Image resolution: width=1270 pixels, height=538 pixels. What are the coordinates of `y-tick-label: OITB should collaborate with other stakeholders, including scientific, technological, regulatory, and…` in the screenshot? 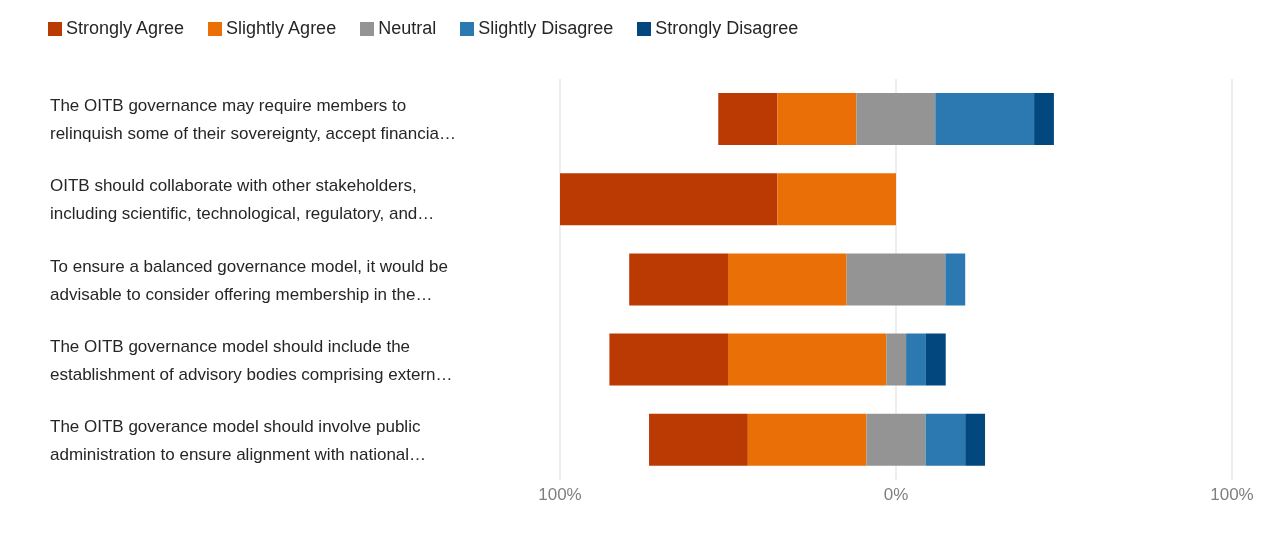 It's located at (242, 199).